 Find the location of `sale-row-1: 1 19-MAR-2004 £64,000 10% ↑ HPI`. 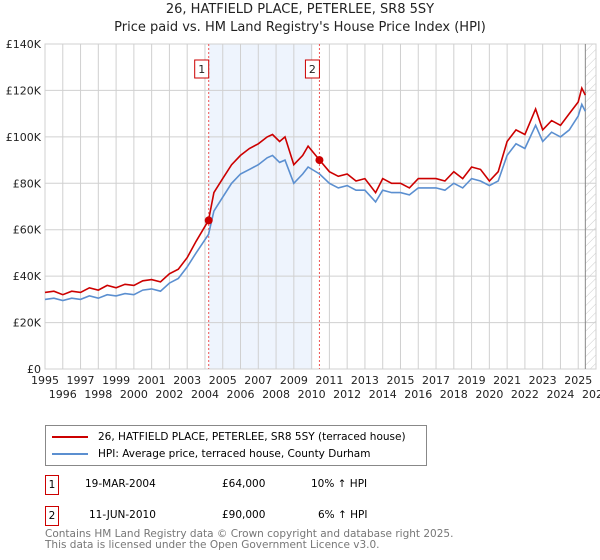

sale-row-1: 1 19-MAR-2004 £64,000 10% ↑ HPI is located at coordinates (245, 485).